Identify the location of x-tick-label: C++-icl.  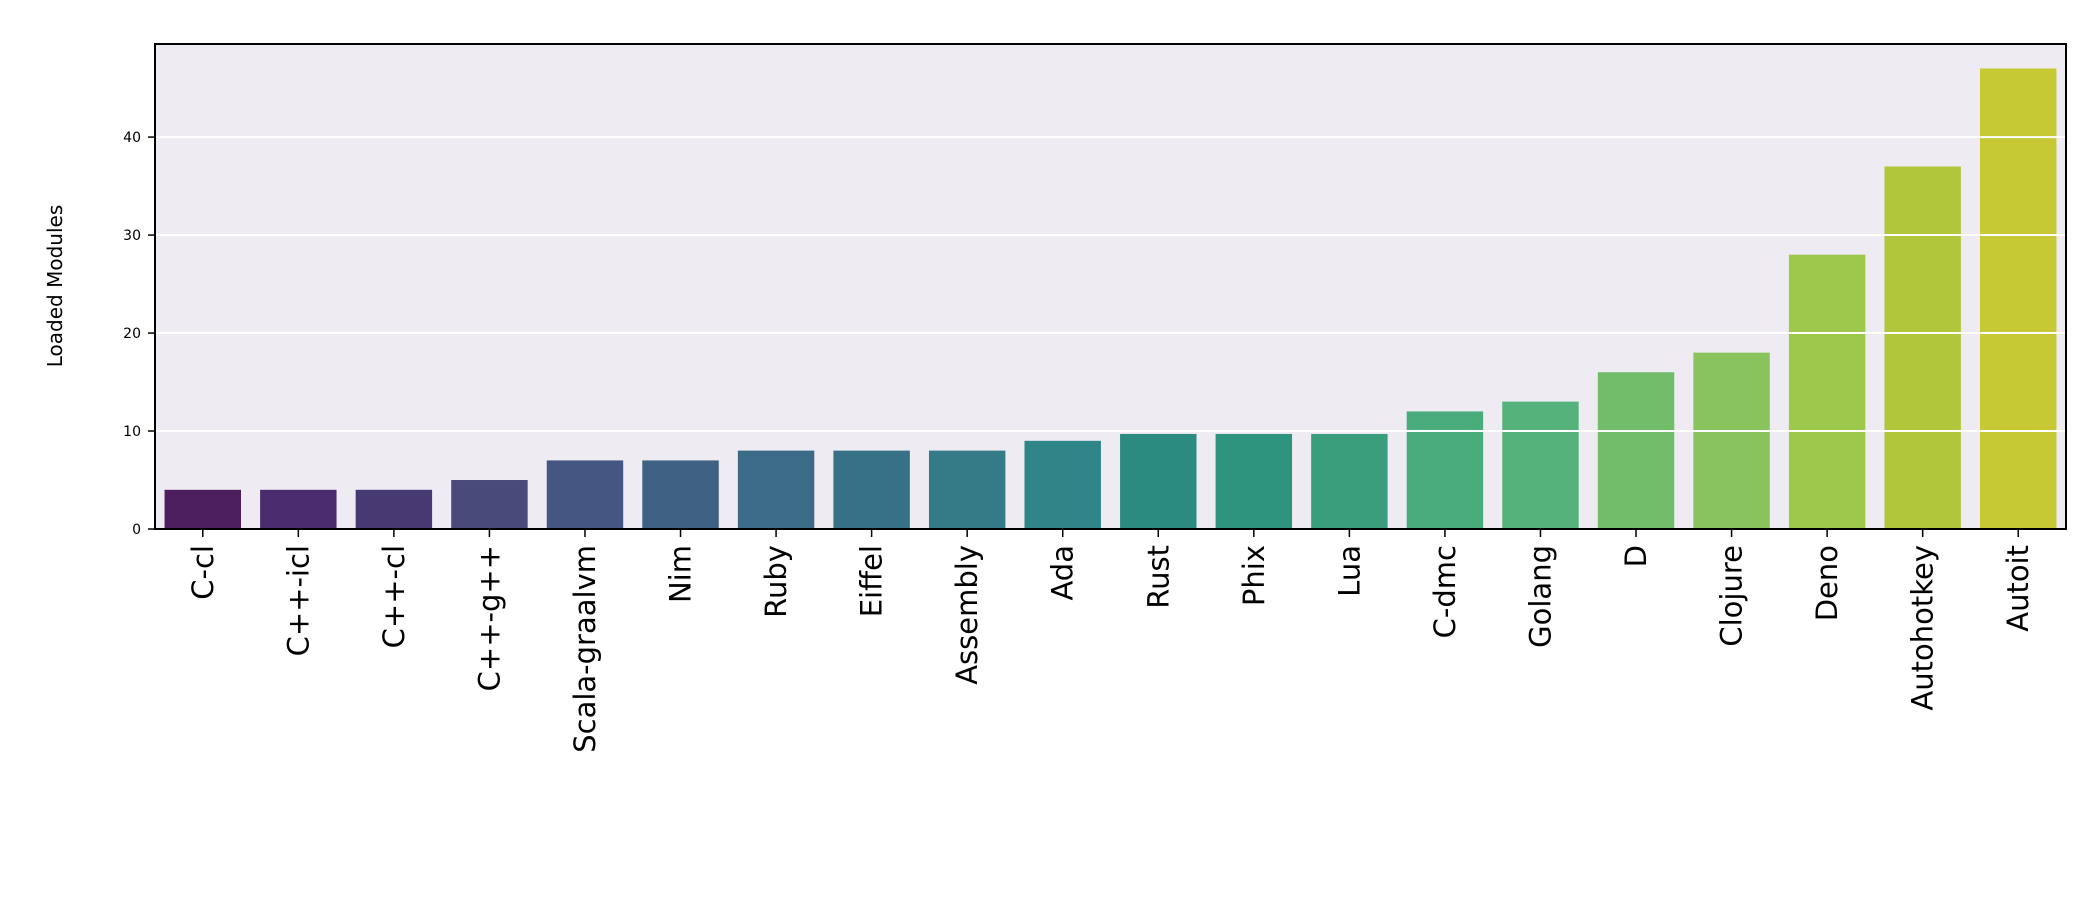
(298, 600).